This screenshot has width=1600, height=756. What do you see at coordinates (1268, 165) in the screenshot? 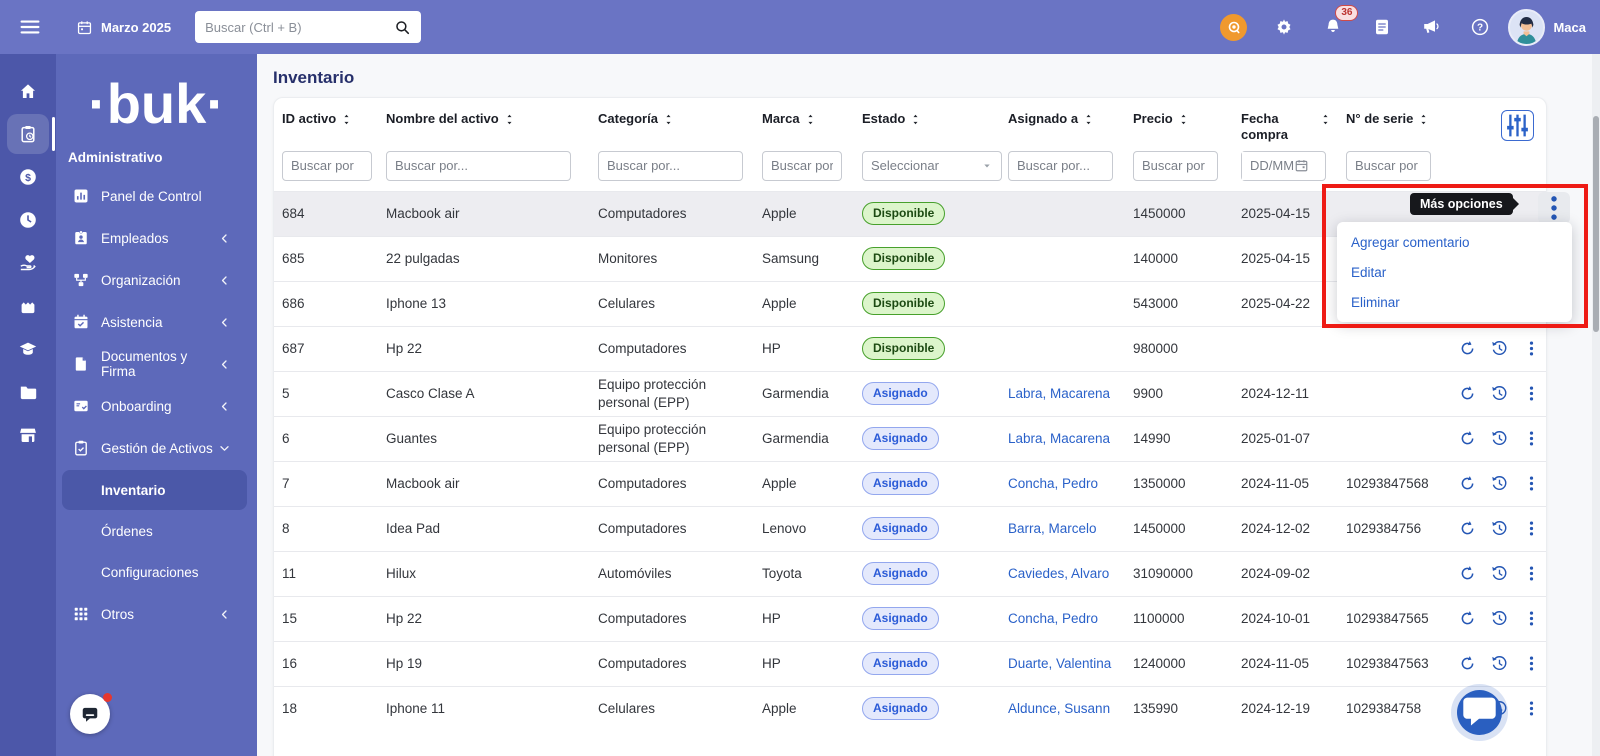
I see `filter-input-fecha-compra` at bounding box center [1268, 165].